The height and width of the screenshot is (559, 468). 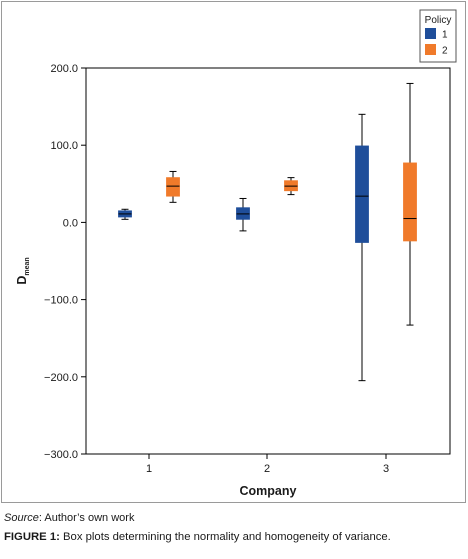 I want to click on legend-label-1: 1, so click(x=445, y=35).